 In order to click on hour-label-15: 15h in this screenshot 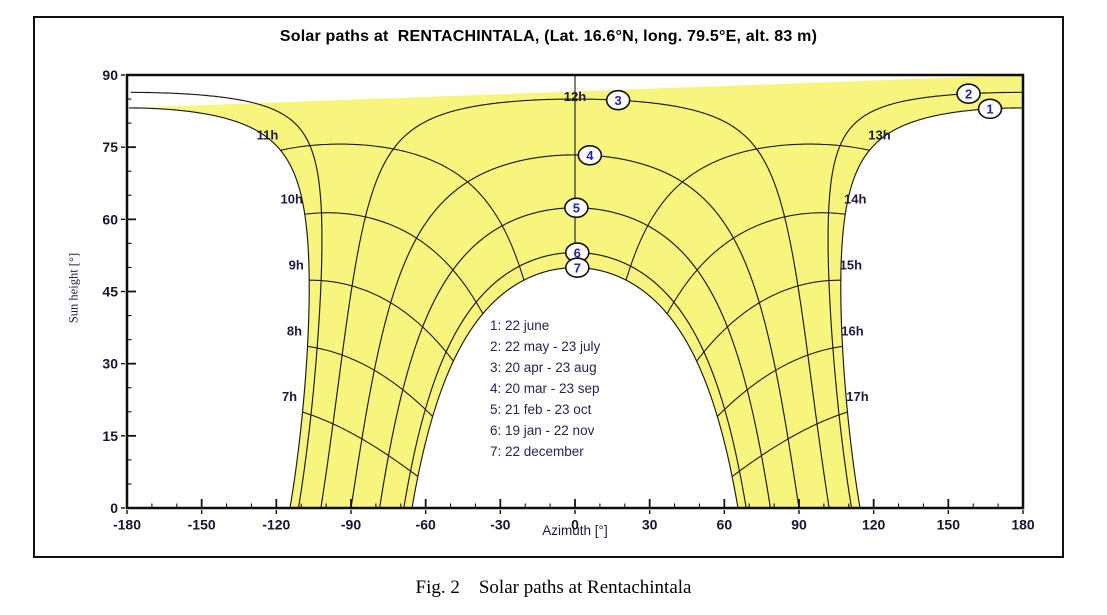, I will do `click(851, 264)`.